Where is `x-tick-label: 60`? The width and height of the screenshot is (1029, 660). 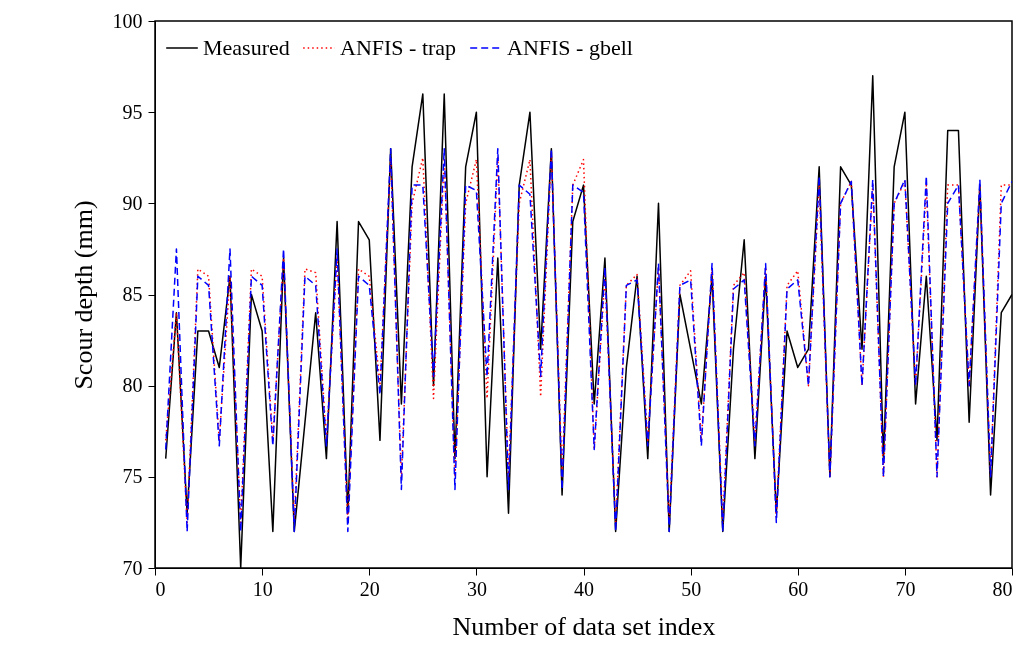
x-tick-label: 60 is located at coordinates (798, 588).